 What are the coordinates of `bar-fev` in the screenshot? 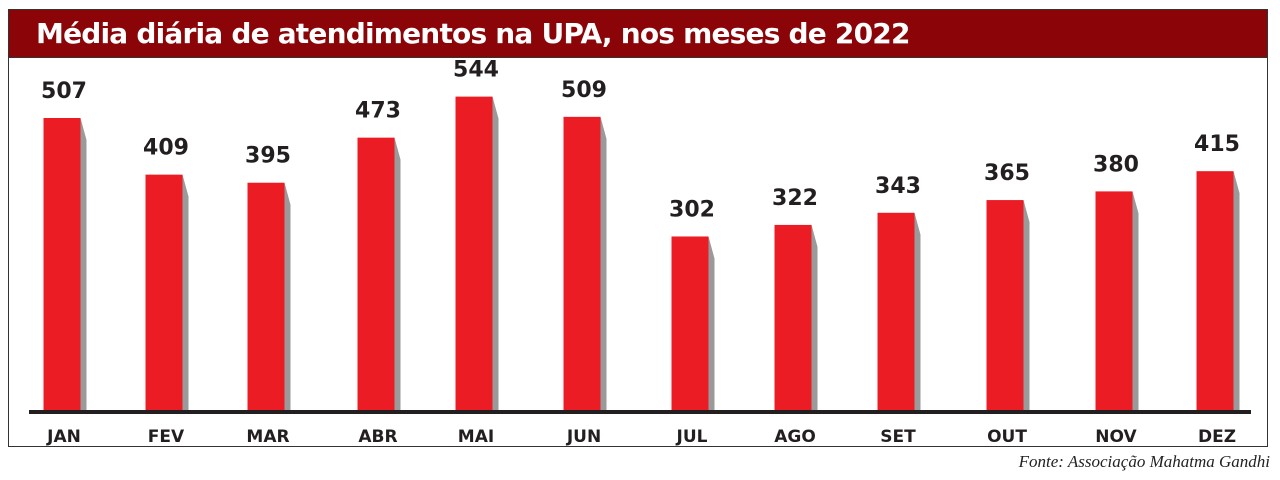 It's located at (164, 292).